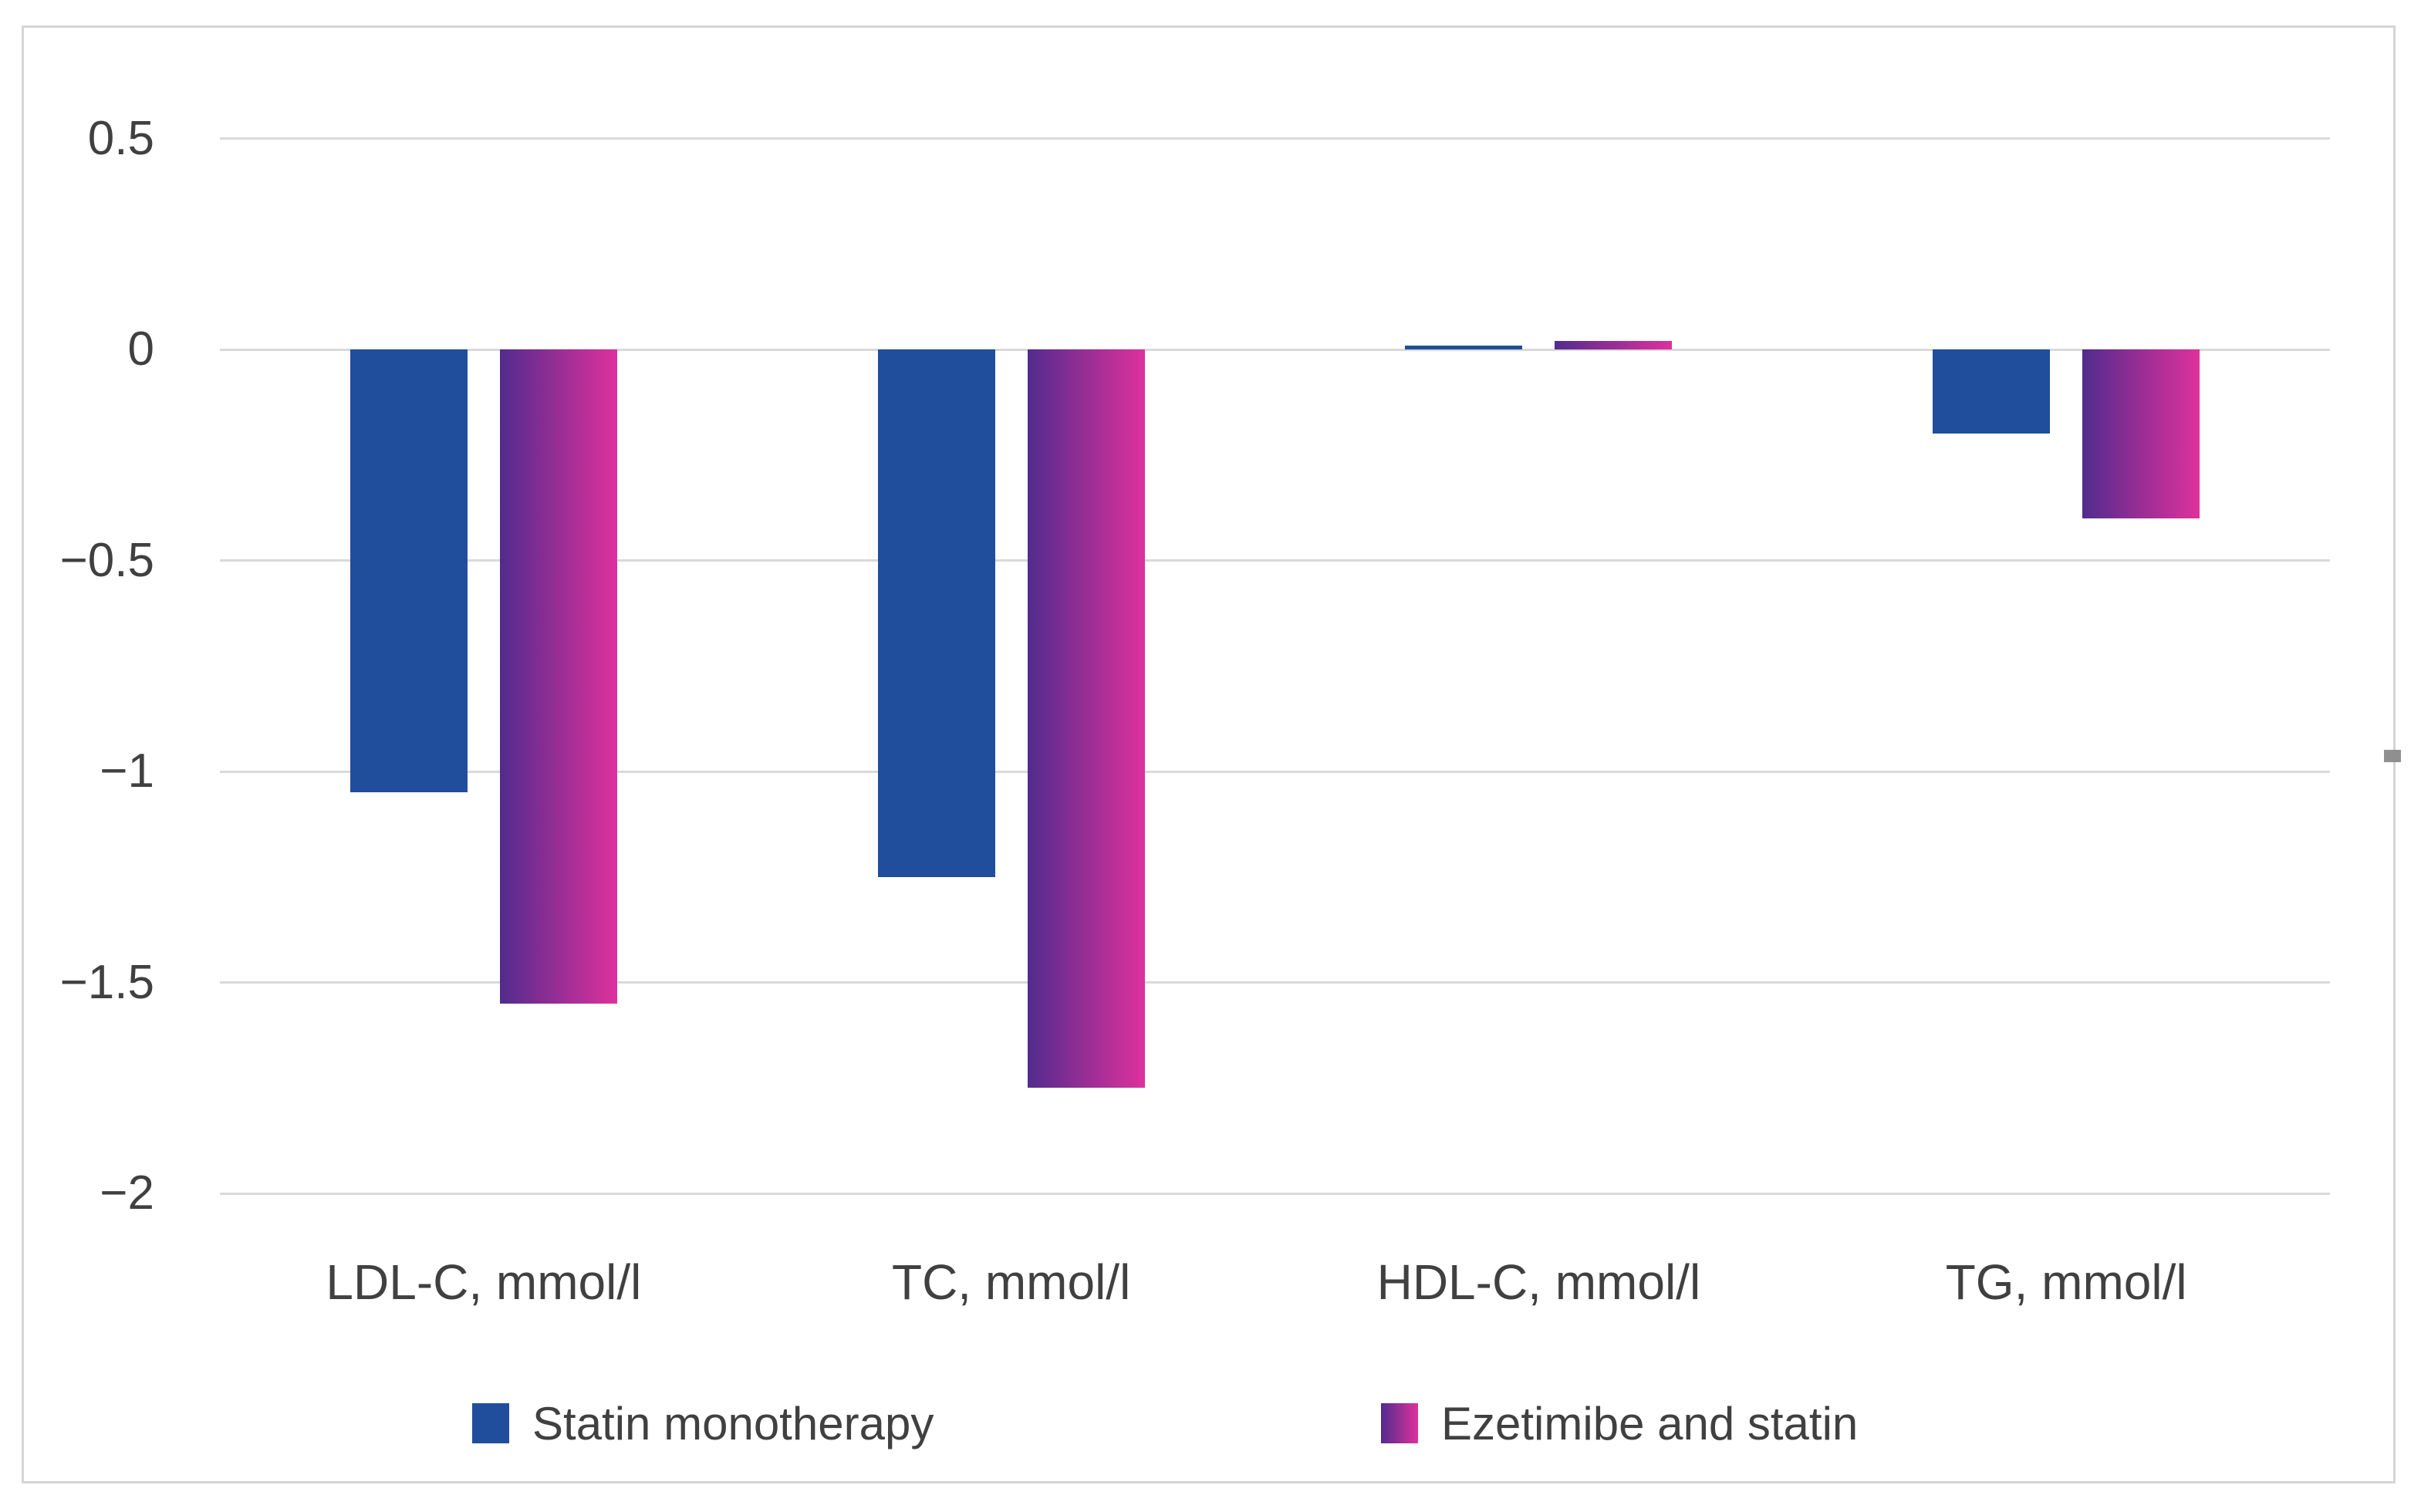 The width and height of the screenshot is (2421, 1512). I want to click on legend-swatch-ezetimibe, so click(1400, 1423).